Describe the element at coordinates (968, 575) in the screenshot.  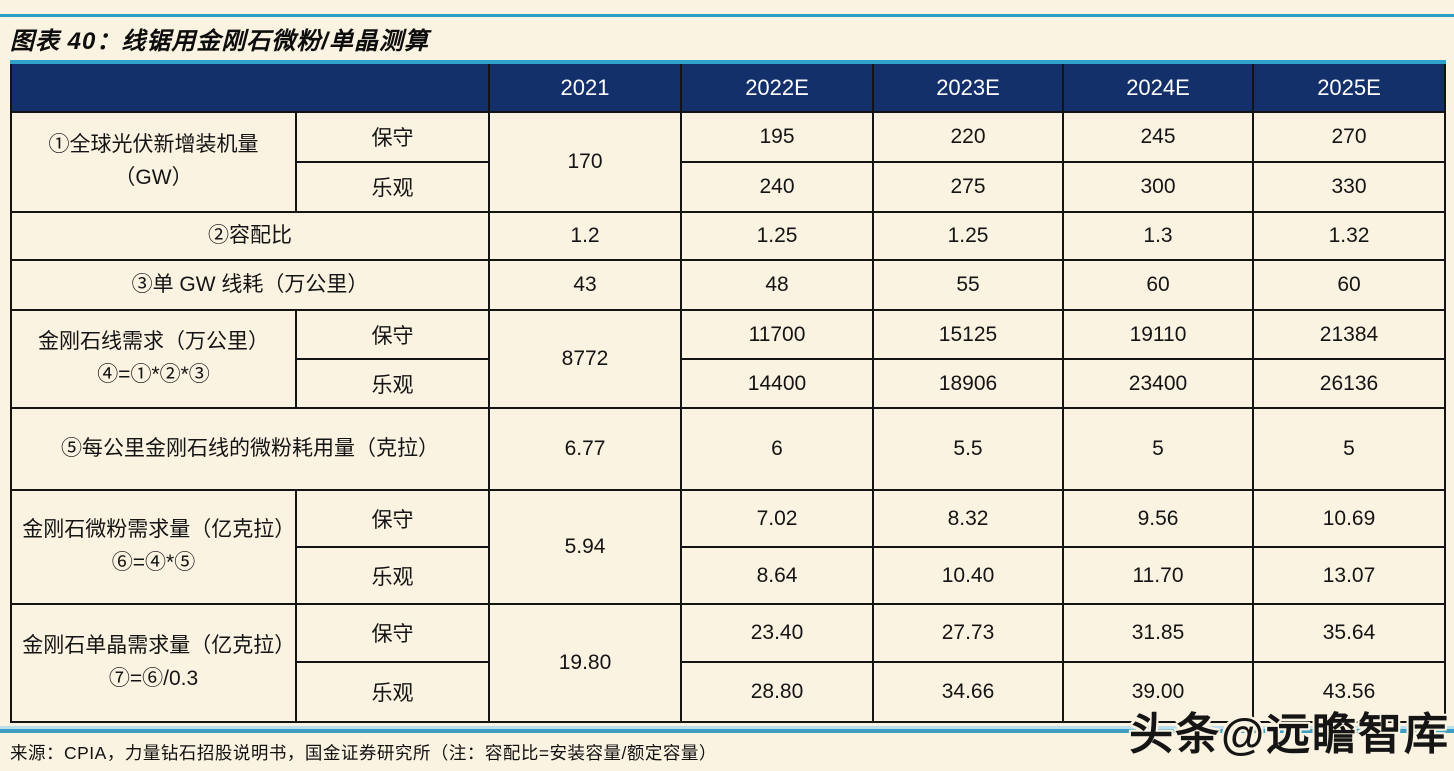
I see `value-cell: 10.40` at that location.